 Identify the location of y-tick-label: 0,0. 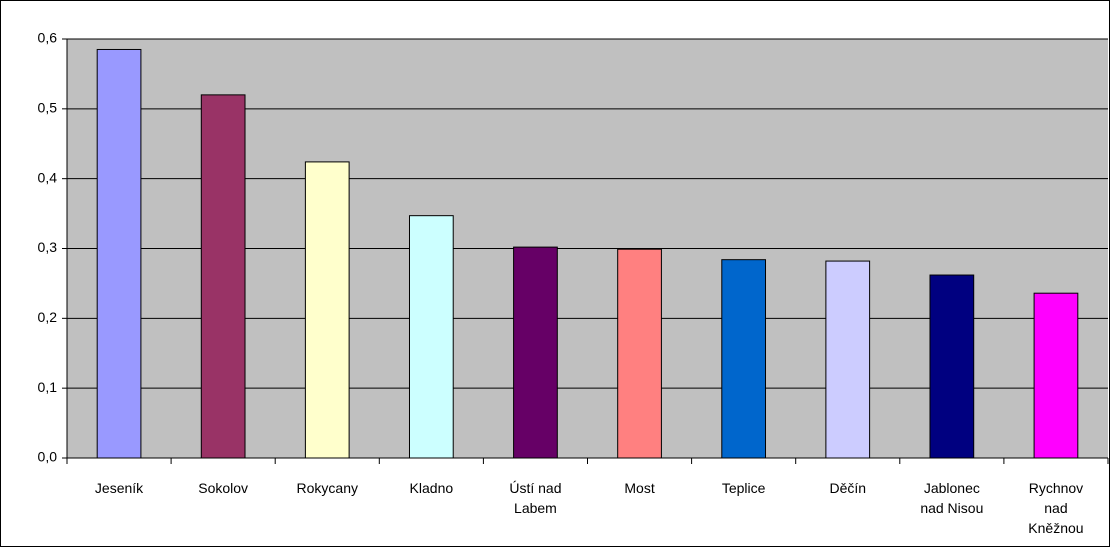
(48, 457).